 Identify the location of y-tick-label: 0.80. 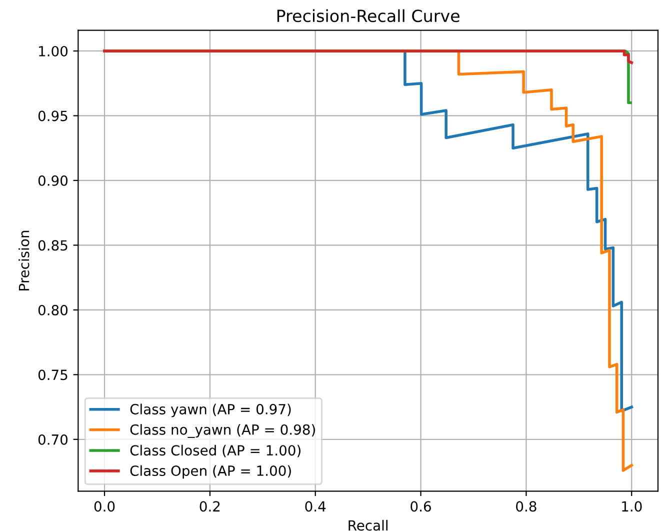
(53, 310).